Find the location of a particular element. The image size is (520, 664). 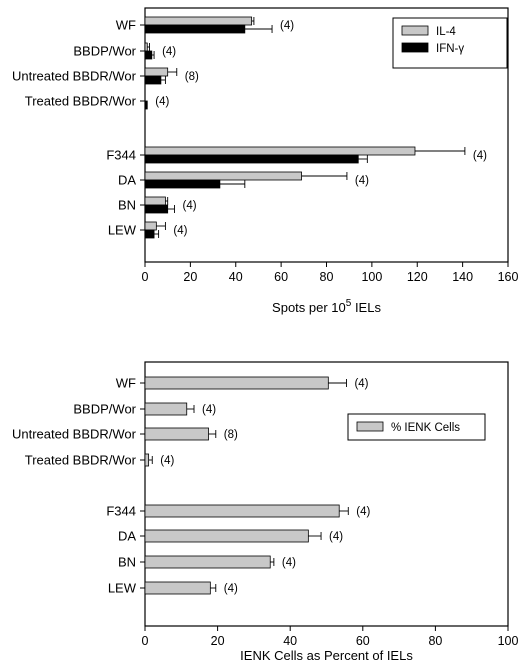

legend-label: IL-4 is located at coordinates (446, 32).